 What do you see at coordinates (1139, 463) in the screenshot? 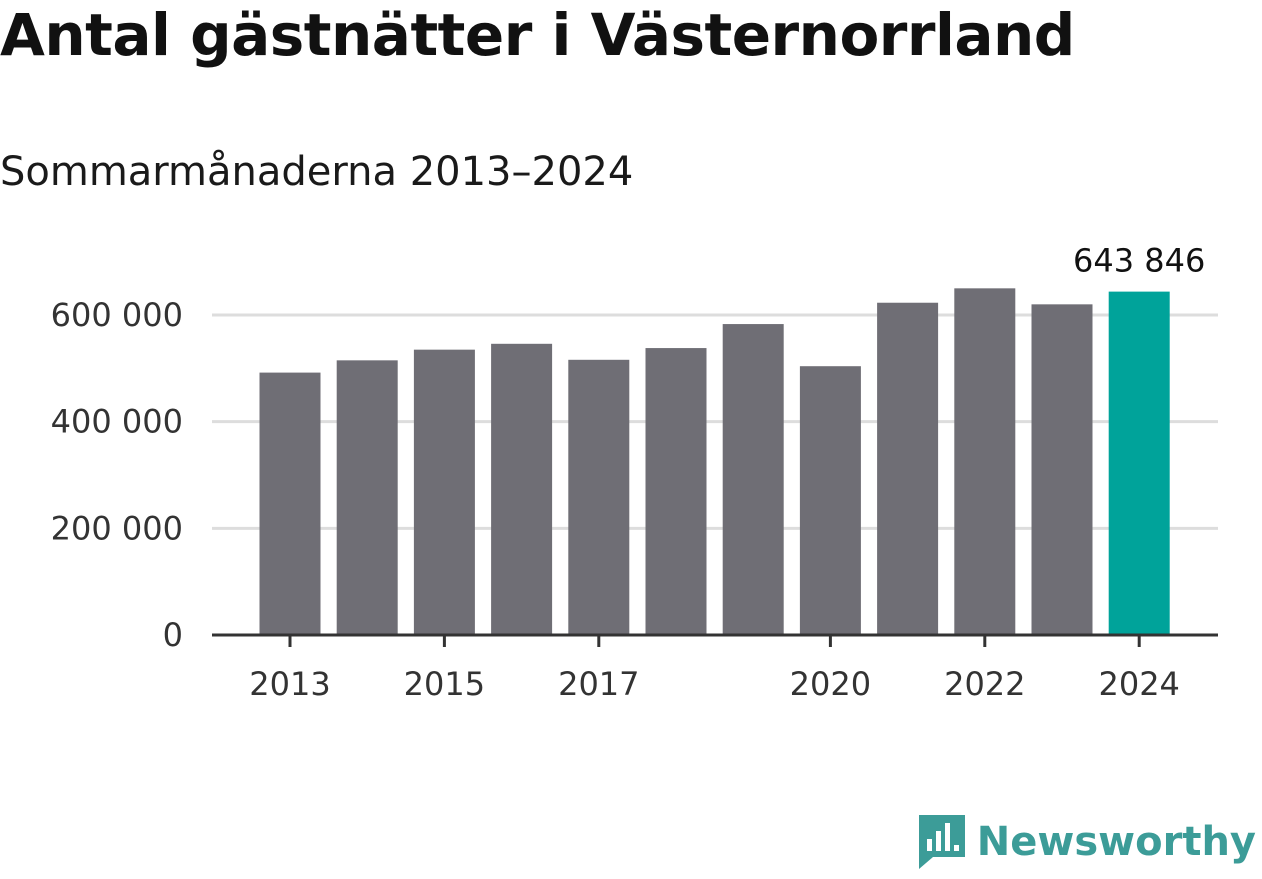
I see `bar-2024` at bounding box center [1139, 463].